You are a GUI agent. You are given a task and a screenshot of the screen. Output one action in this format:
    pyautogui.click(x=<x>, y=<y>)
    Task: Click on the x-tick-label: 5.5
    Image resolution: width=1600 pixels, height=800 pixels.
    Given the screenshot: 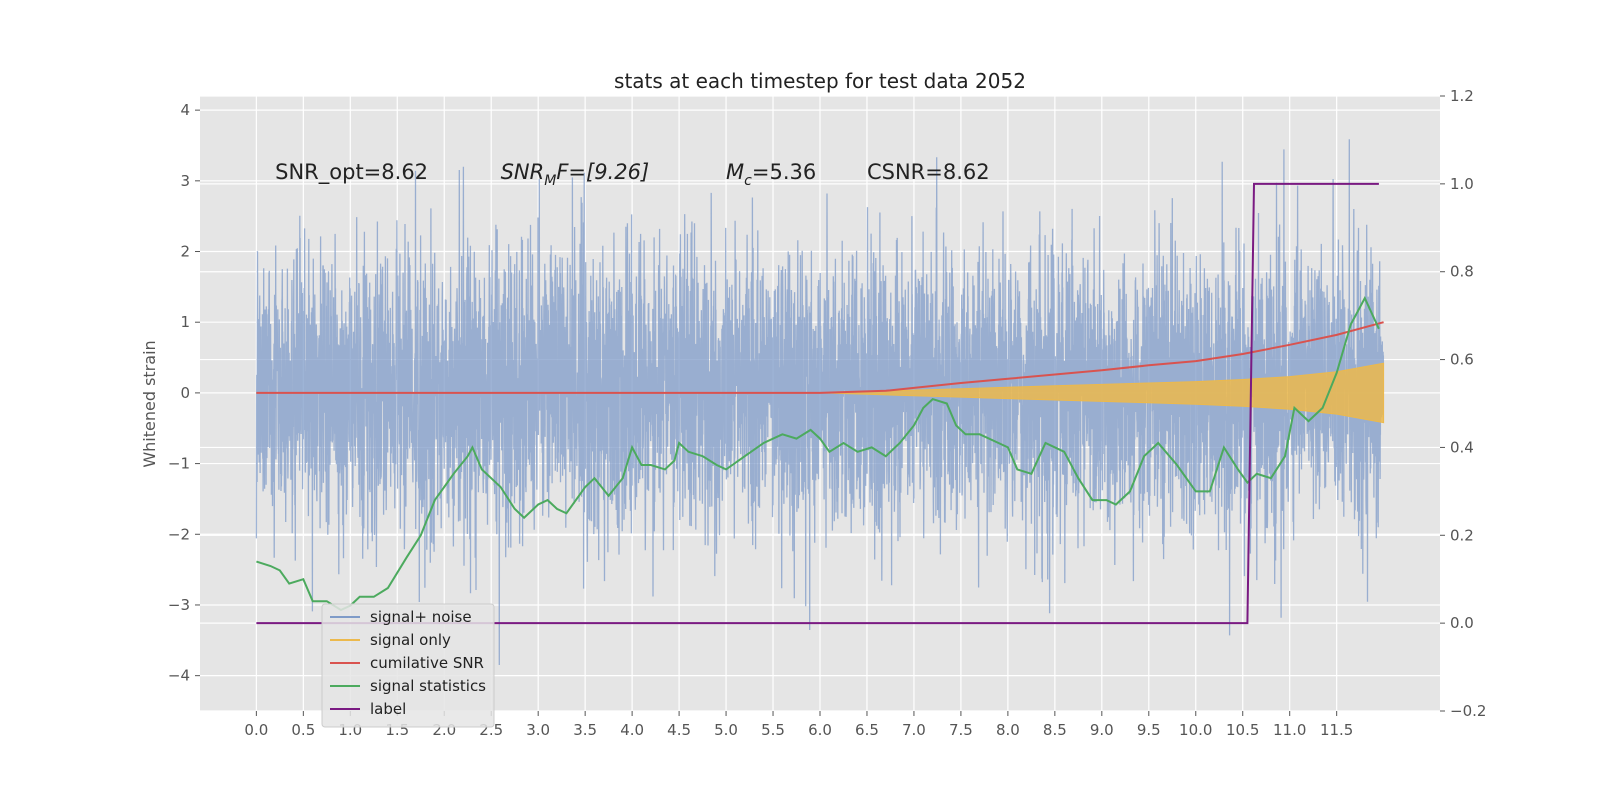 What is the action you would take?
    pyautogui.click(x=773, y=730)
    